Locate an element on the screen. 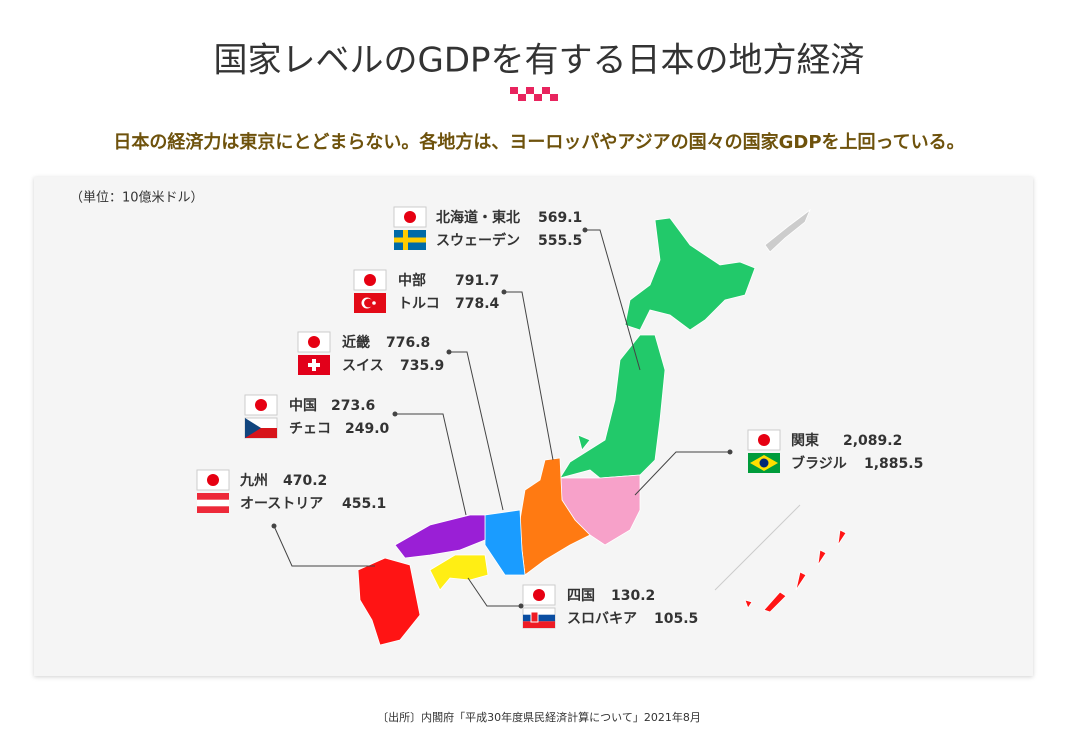 The height and width of the screenshot is (755, 1079). chugoku is located at coordinates (440, 536).